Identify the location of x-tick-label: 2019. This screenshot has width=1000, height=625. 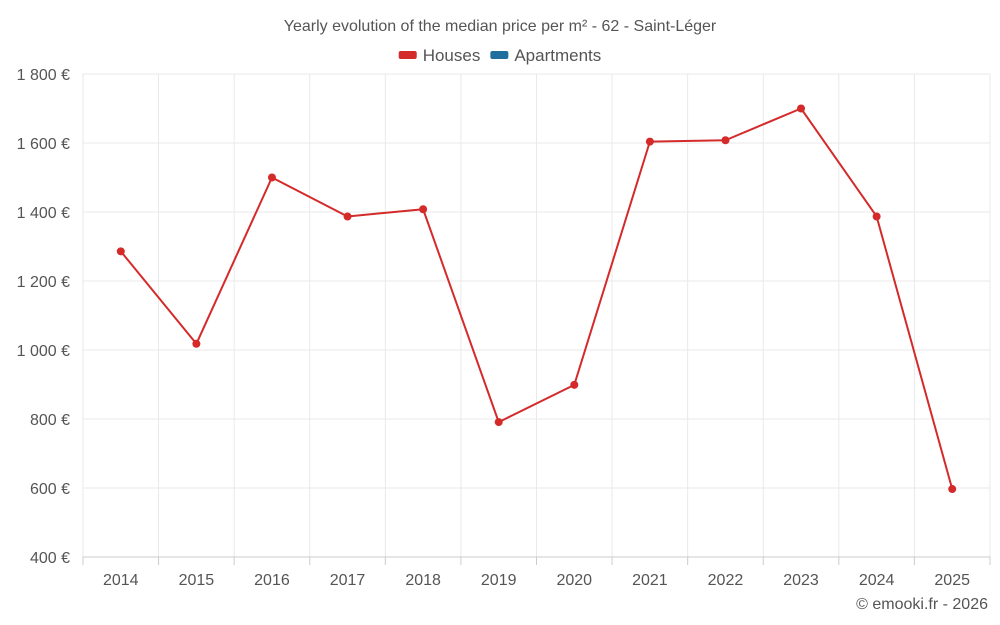
(499, 580).